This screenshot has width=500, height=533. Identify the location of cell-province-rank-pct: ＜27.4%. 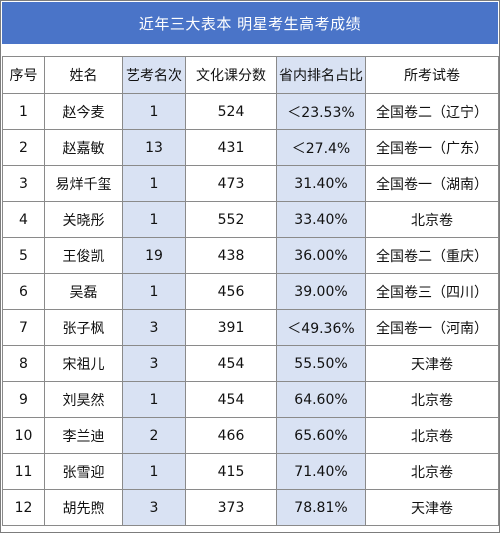
(321, 147).